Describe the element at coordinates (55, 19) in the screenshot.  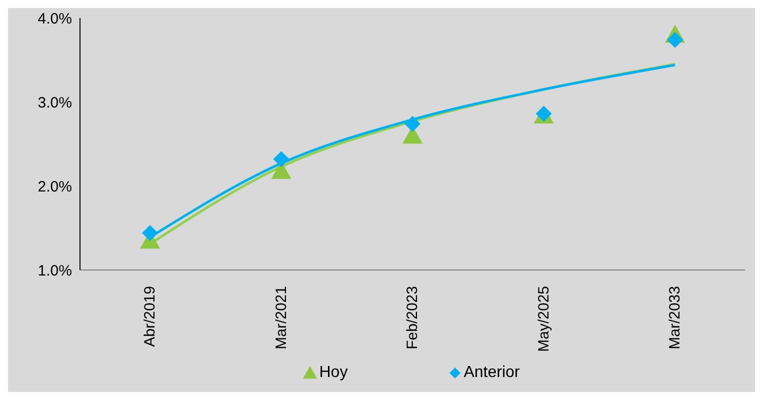
I see `y-tick-label: 4.0%` at that location.